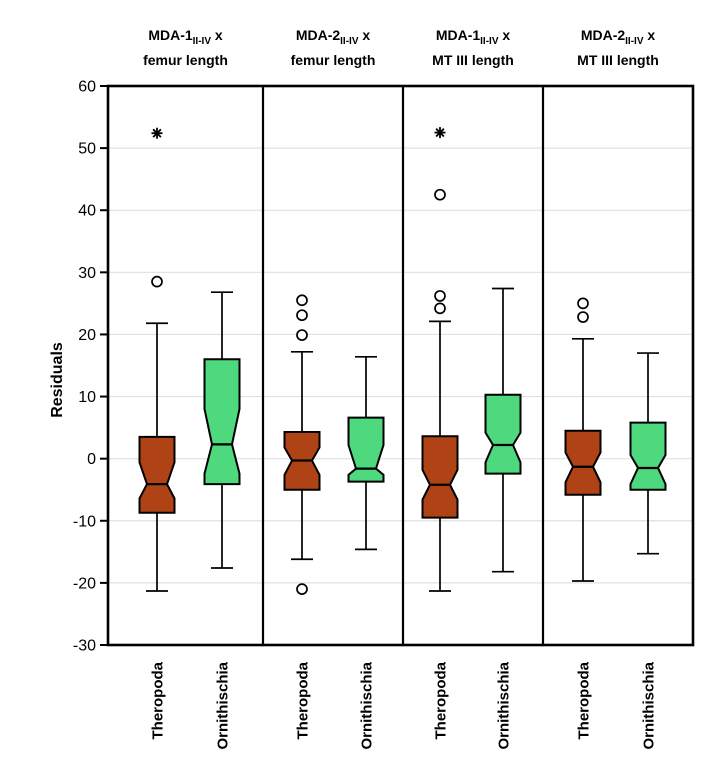  Describe the element at coordinates (84, 646) in the screenshot. I see `y-tick-label: -30` at that location.